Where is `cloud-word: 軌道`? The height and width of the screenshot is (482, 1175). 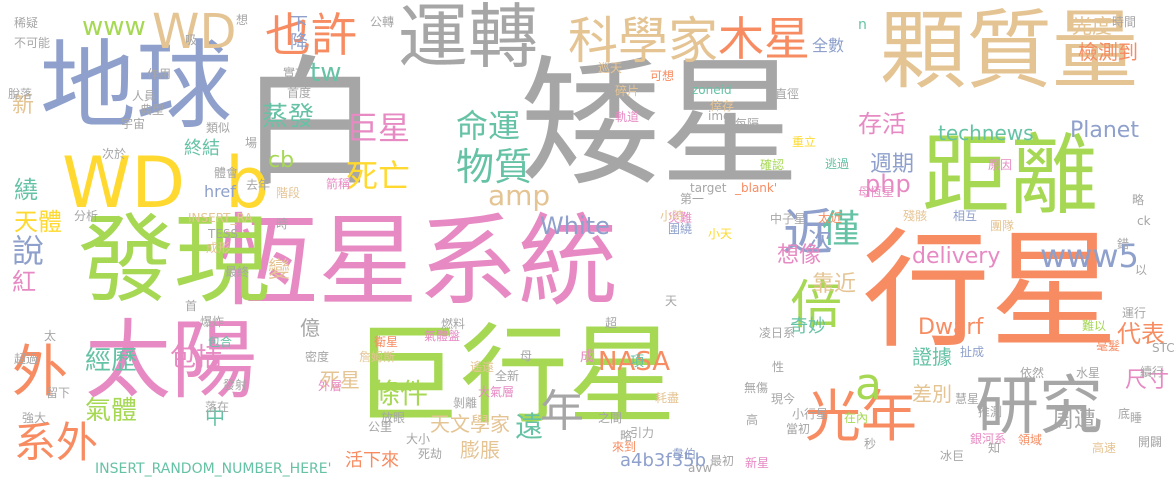
cloud-word: 軌道 is located at coordinates (627, 117).